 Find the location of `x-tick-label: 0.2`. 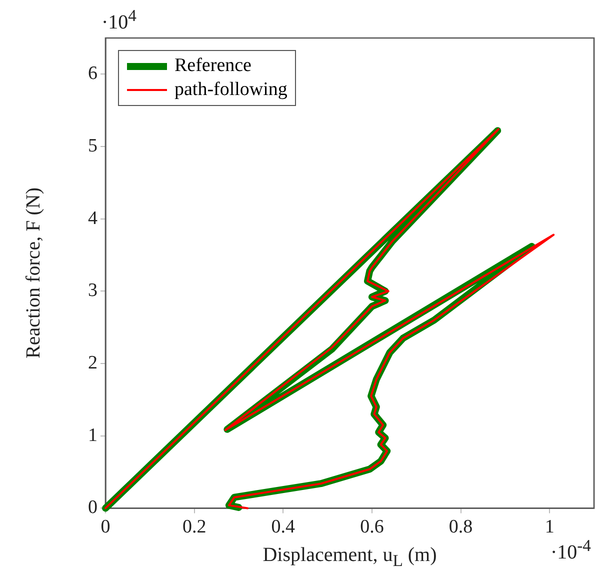

x-tick-label: 0.2 is located at coordinates (194, 527).